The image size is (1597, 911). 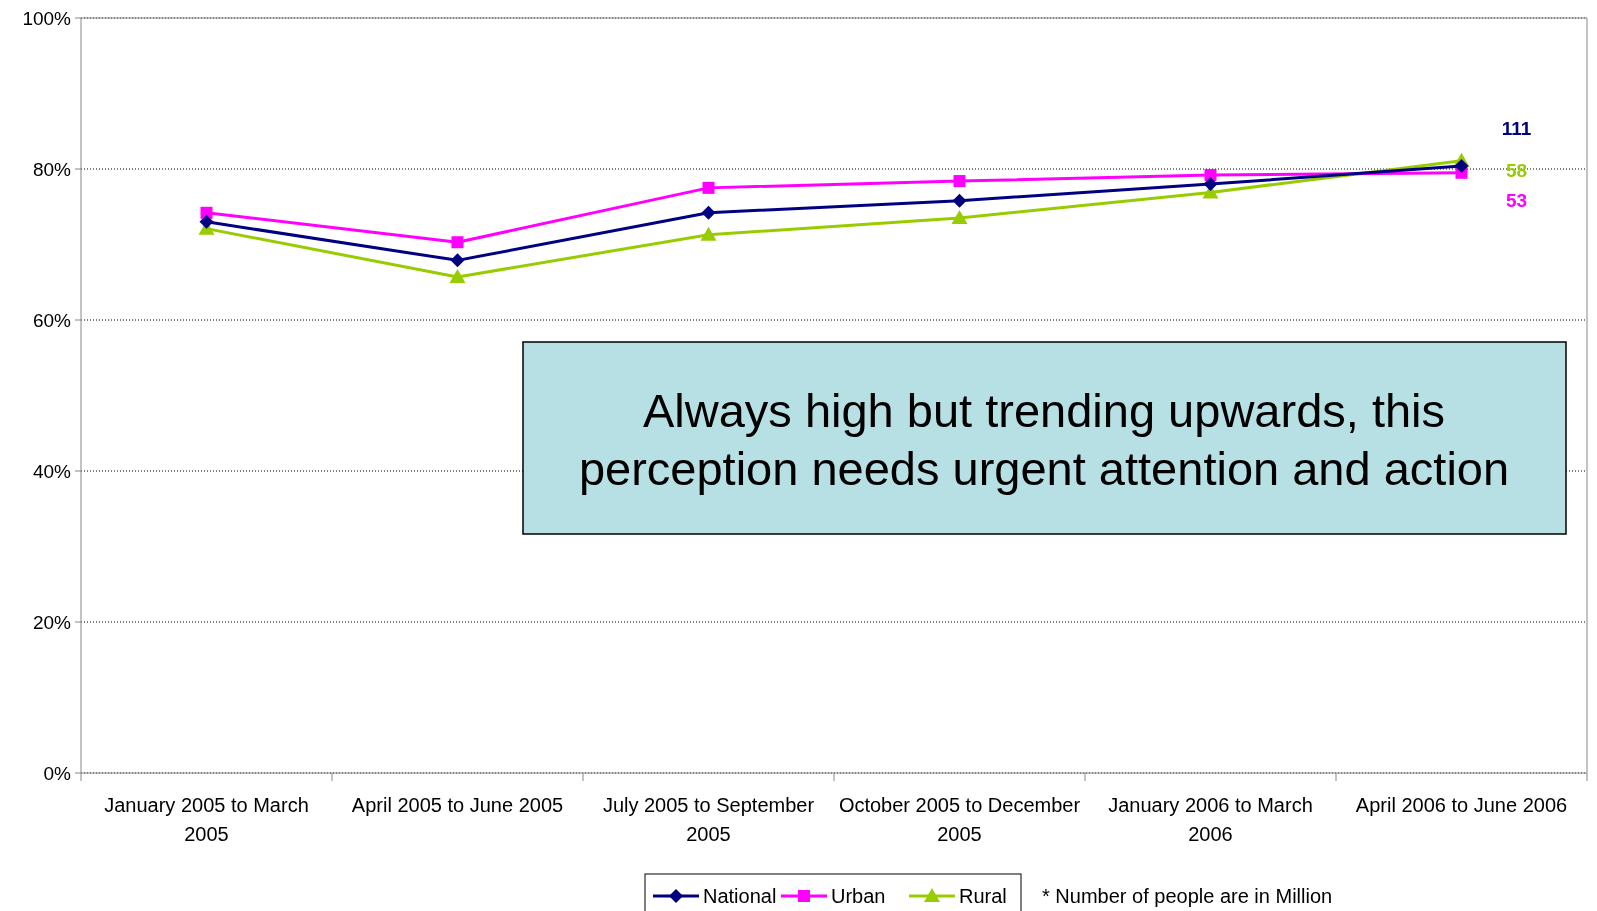 What do you see at coordinates (858, 896) in the screenshot?
I see `legend-label: Urban` at bounding box center [858, 896].